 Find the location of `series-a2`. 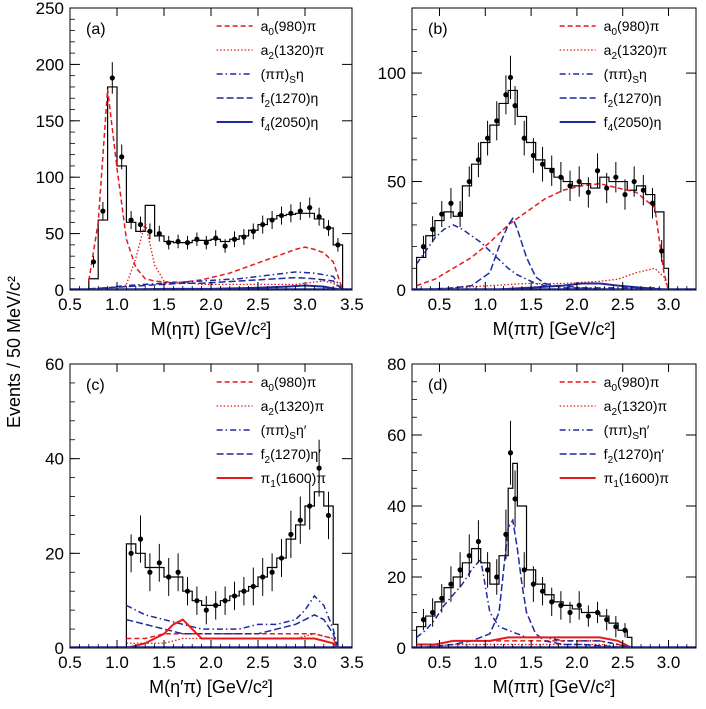

series-a2 is located at coordinates (234, 256).